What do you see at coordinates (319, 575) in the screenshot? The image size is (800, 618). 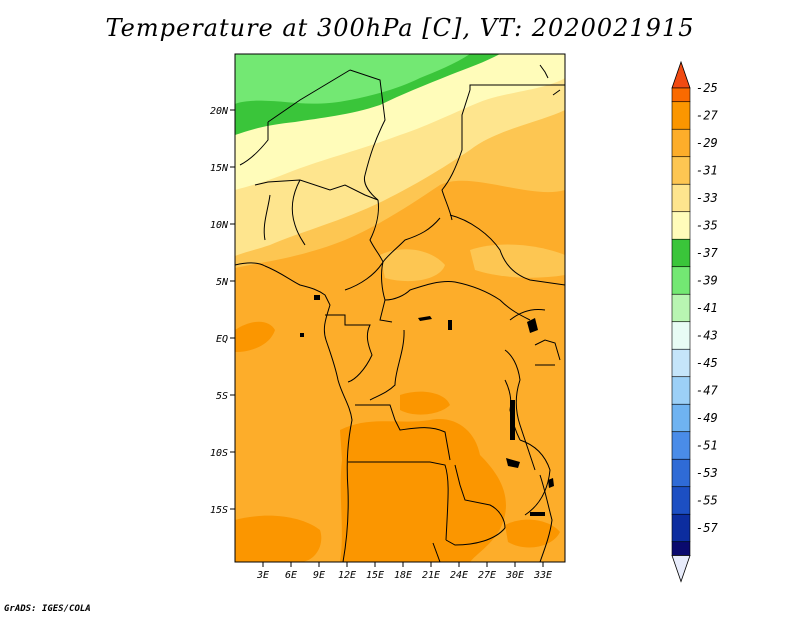 I see `lon-label: 9E` at bounding box center [319, 575].